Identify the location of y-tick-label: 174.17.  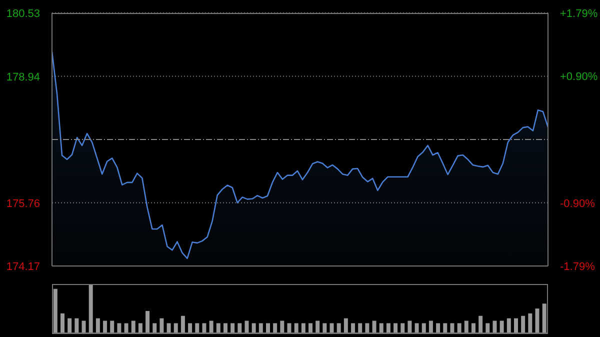
(23, 267).